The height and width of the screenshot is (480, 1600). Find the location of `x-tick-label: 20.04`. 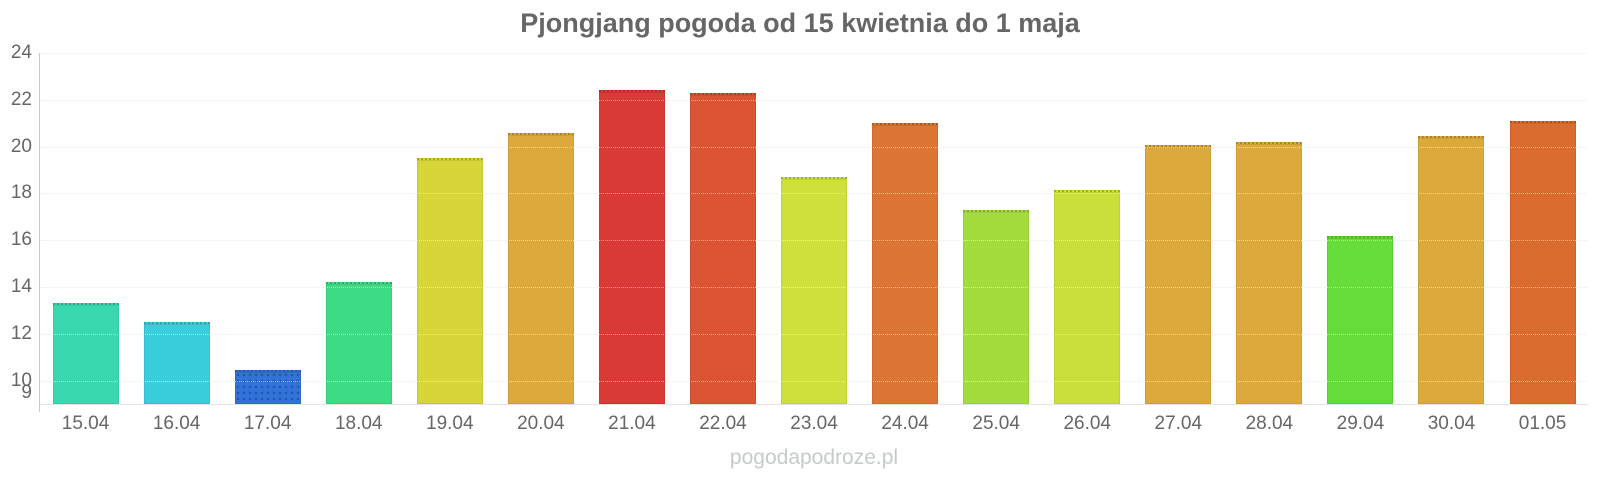

x-tick-label: 20.04 is located at coordinates (541, 423).